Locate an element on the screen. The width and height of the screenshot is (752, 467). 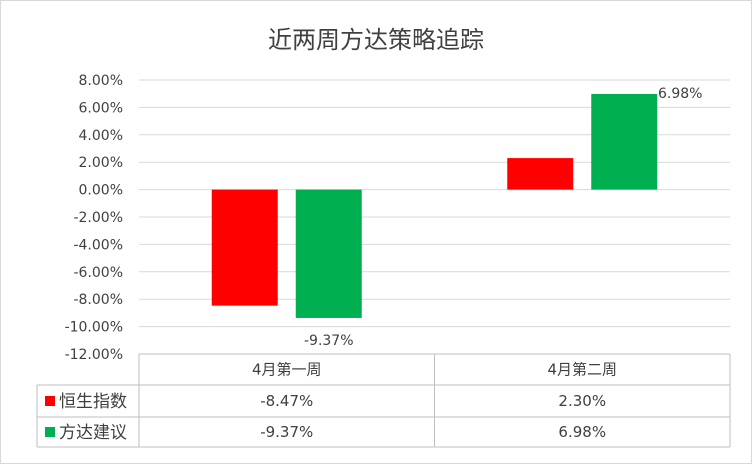
data-label: 6.98% is located at coordinates (680, 94).